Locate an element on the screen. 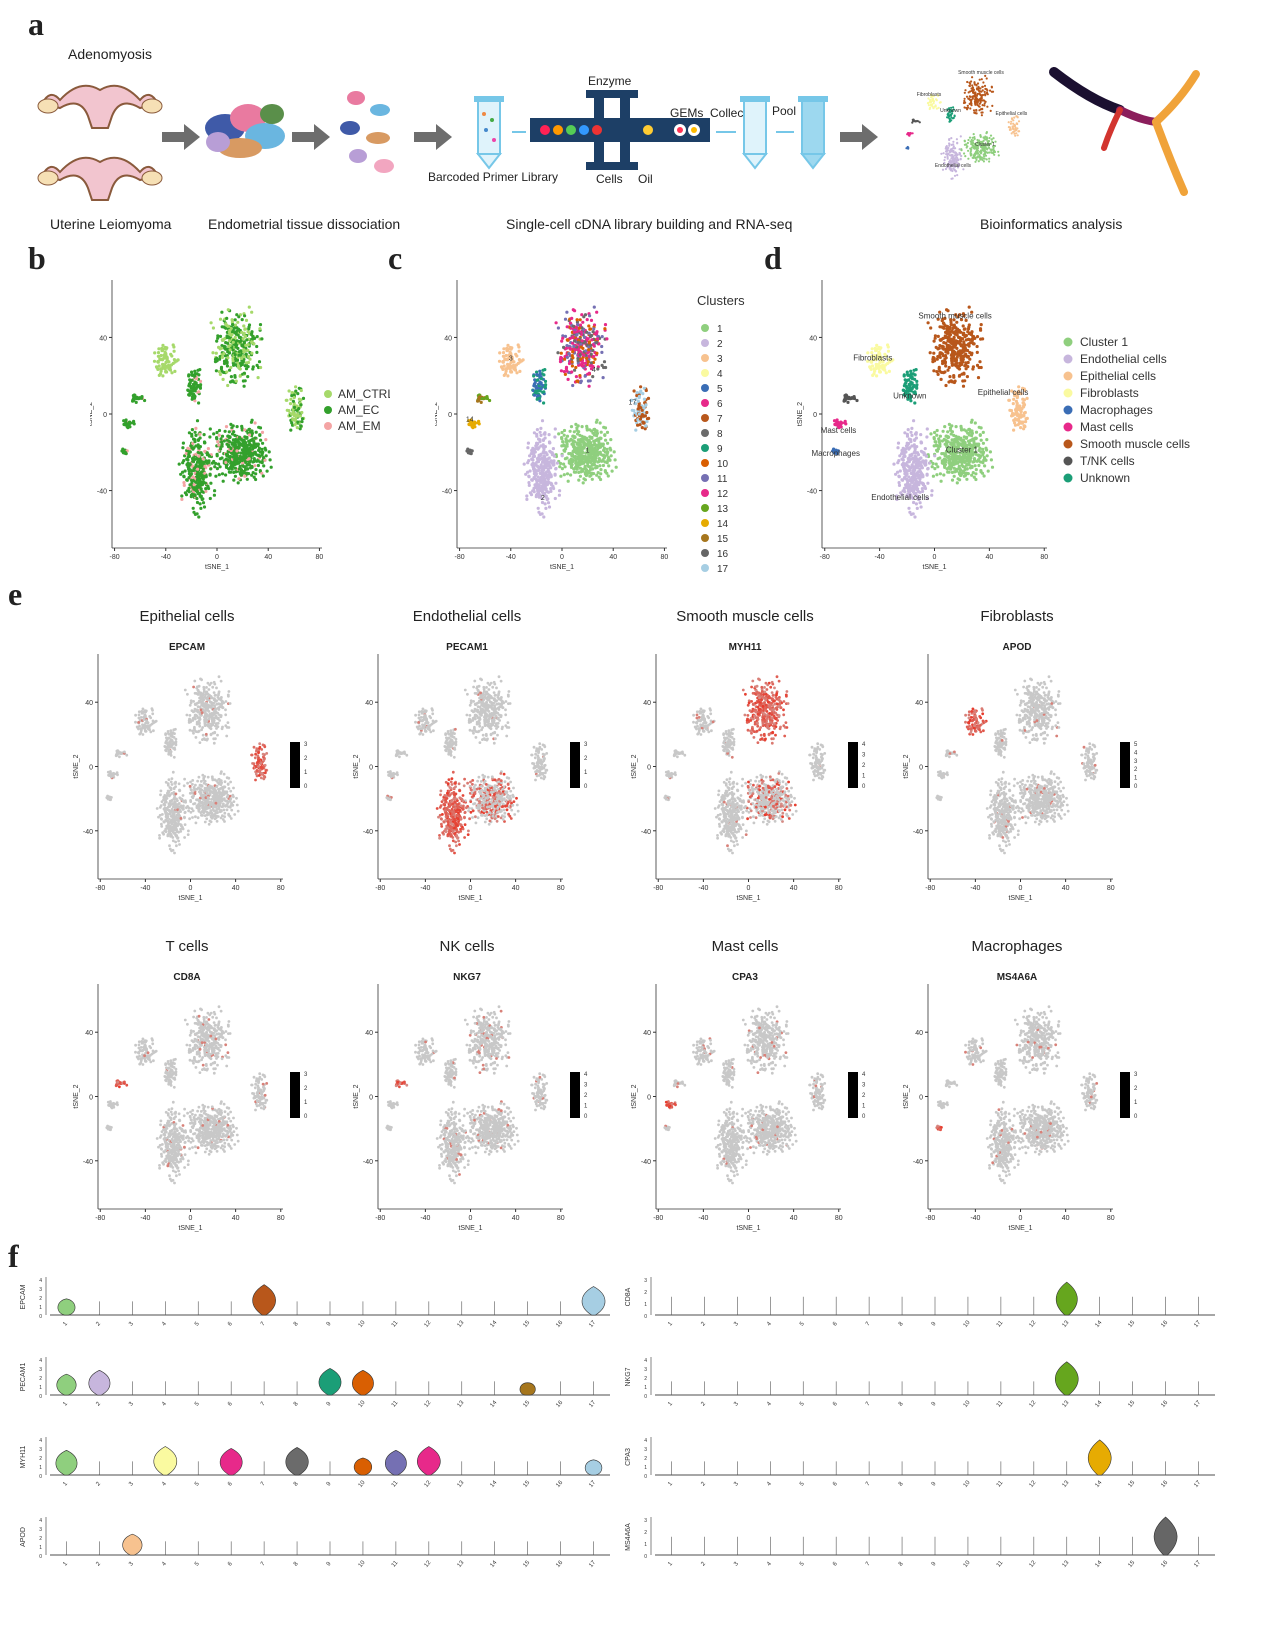 The image size is (1271, 1629). legend-label: AM_EM is located at coordinates (359, 426).